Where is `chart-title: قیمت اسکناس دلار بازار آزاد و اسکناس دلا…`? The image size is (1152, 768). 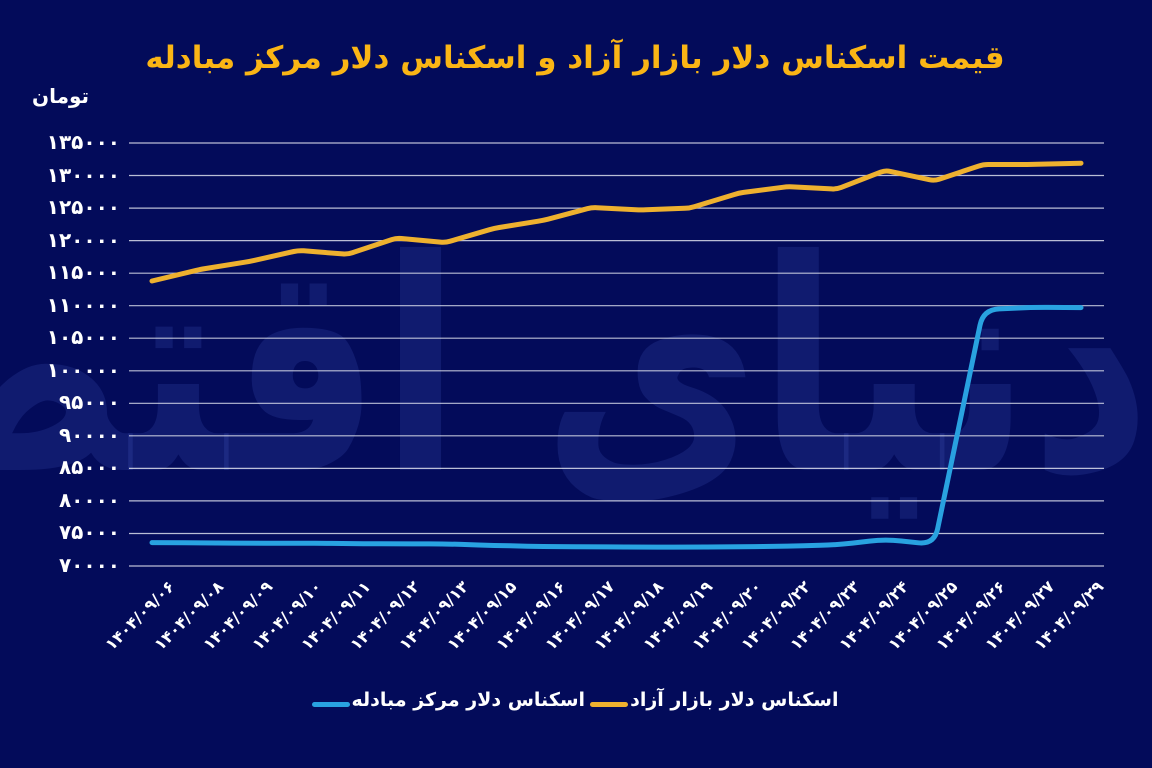 chart-title: قیمت اسکناس دلار بازار آزاد و اسکناس دلا… is located at coordinates (576, 58).